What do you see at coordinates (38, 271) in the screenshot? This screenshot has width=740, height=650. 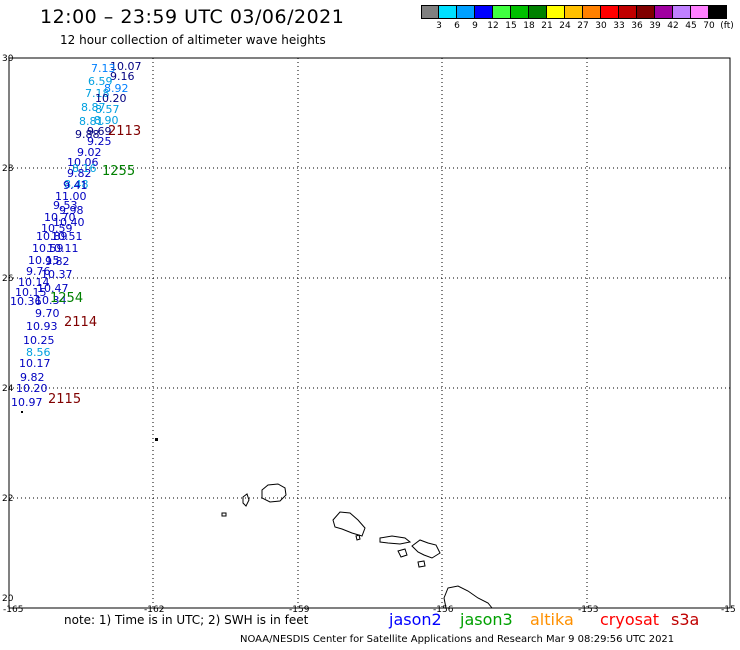 I see `wave-height-reading: 9.76` at bounding box center [38, 271].